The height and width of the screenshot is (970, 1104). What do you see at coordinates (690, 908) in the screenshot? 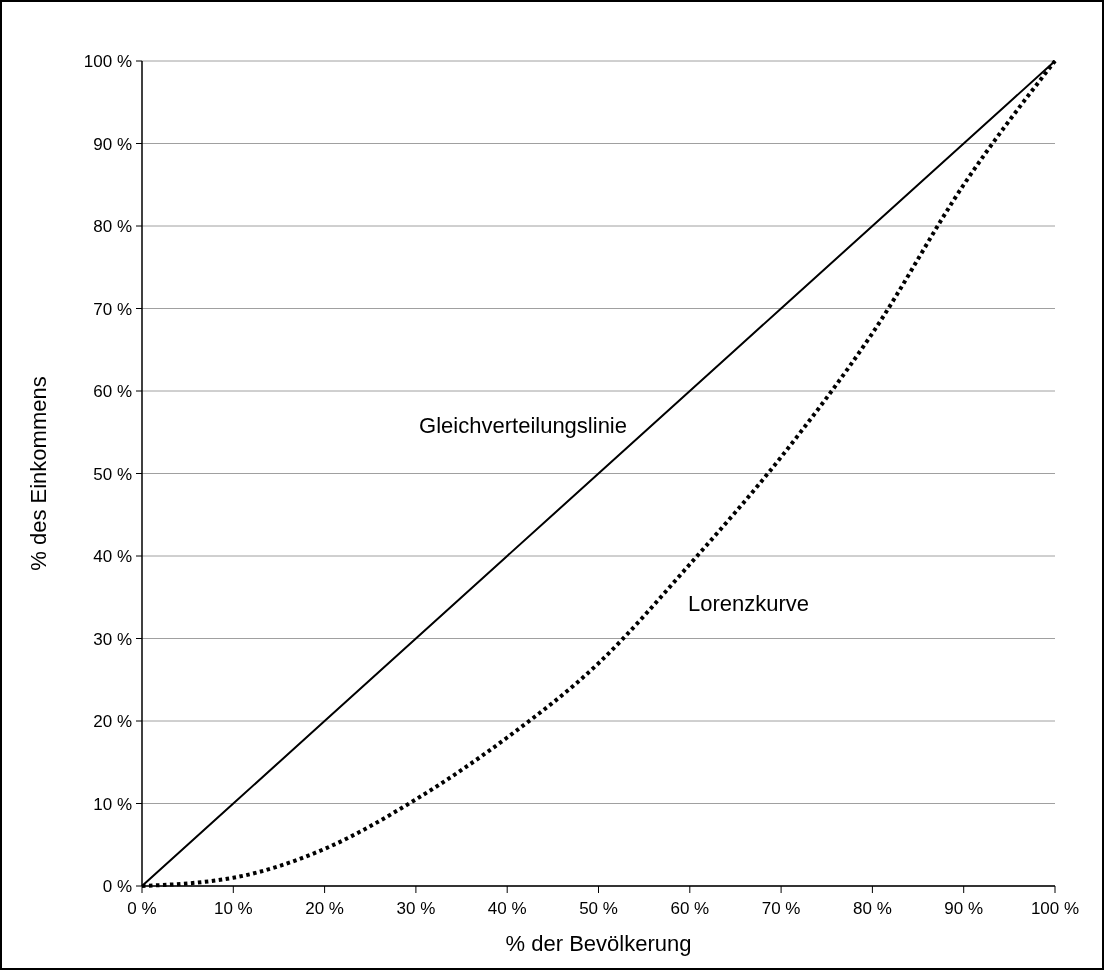
I see `x-tick-label: 60 %` at bounding box center [690, 908].